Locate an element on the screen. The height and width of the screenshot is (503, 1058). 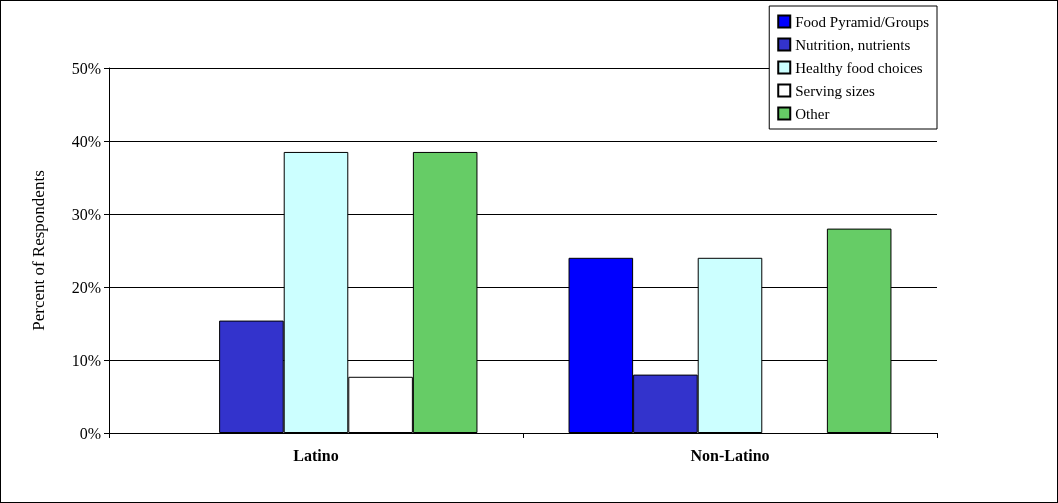
y-tick-label: 10% is located at coordinates (86, 360).